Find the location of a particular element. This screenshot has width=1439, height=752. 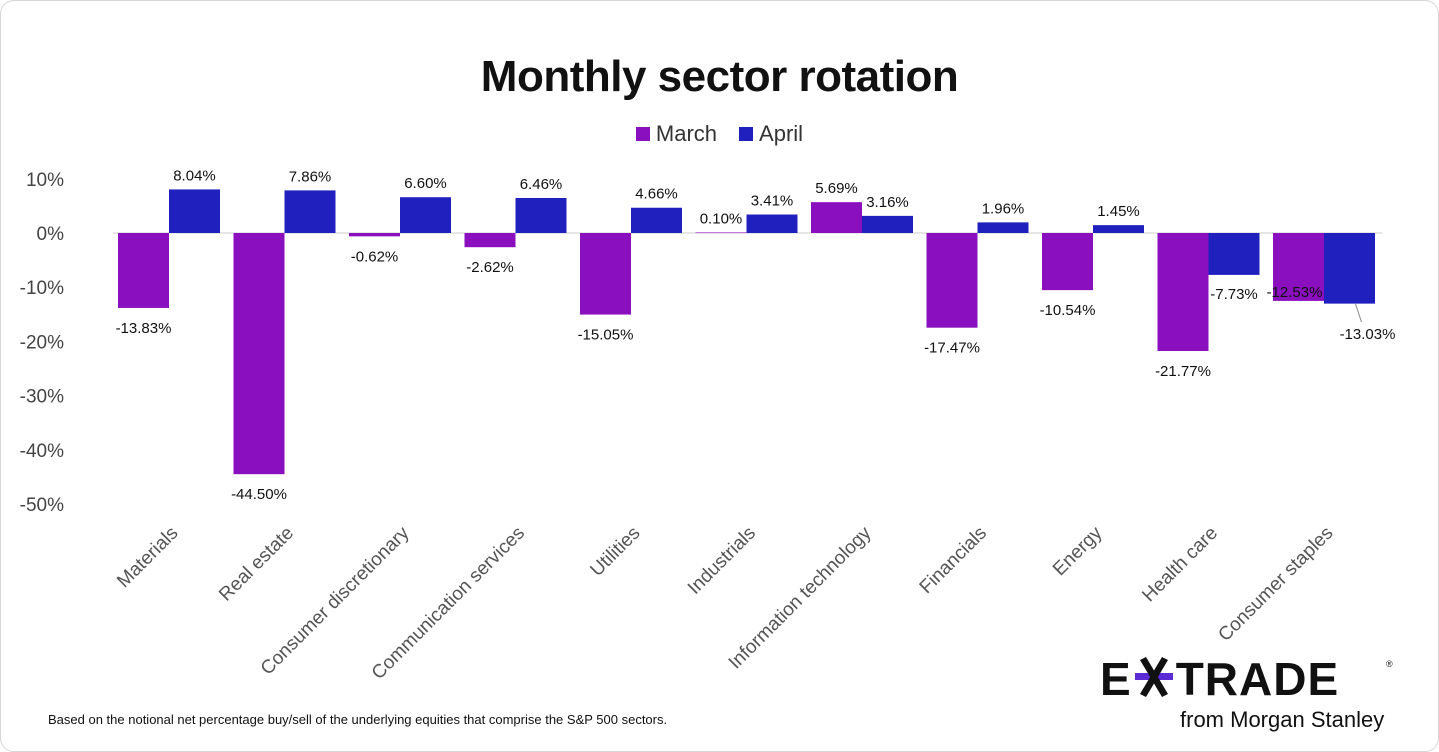

y-tick-label: -40% is located at coordinates (42, 451).